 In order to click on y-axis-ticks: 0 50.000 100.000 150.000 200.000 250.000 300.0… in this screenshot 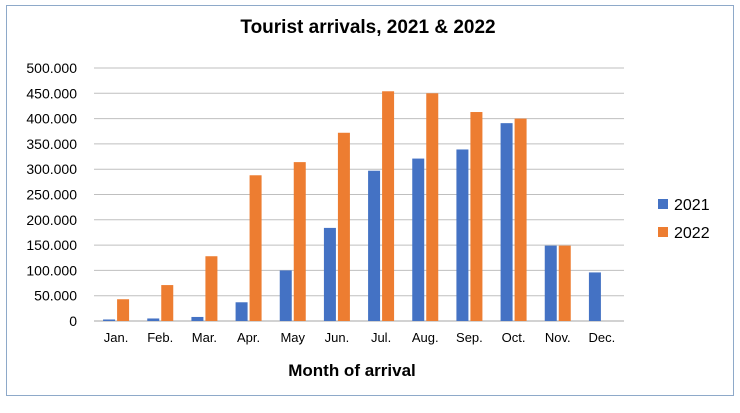, I will do `click(51, 194)`.